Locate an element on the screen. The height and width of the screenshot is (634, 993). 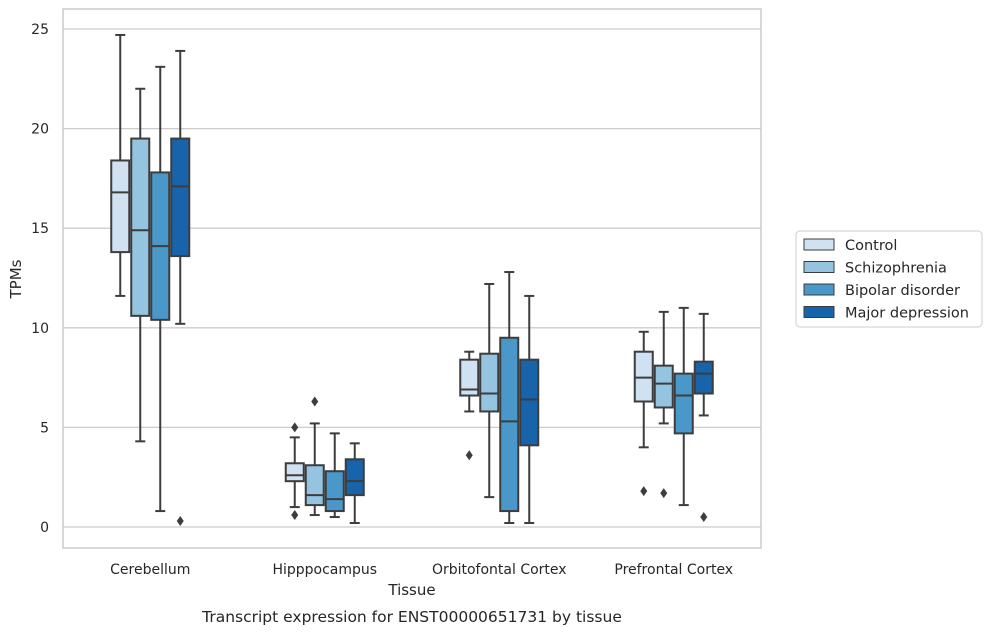
legend-label: Bipolar disorder is located at coordinates (902, 291).